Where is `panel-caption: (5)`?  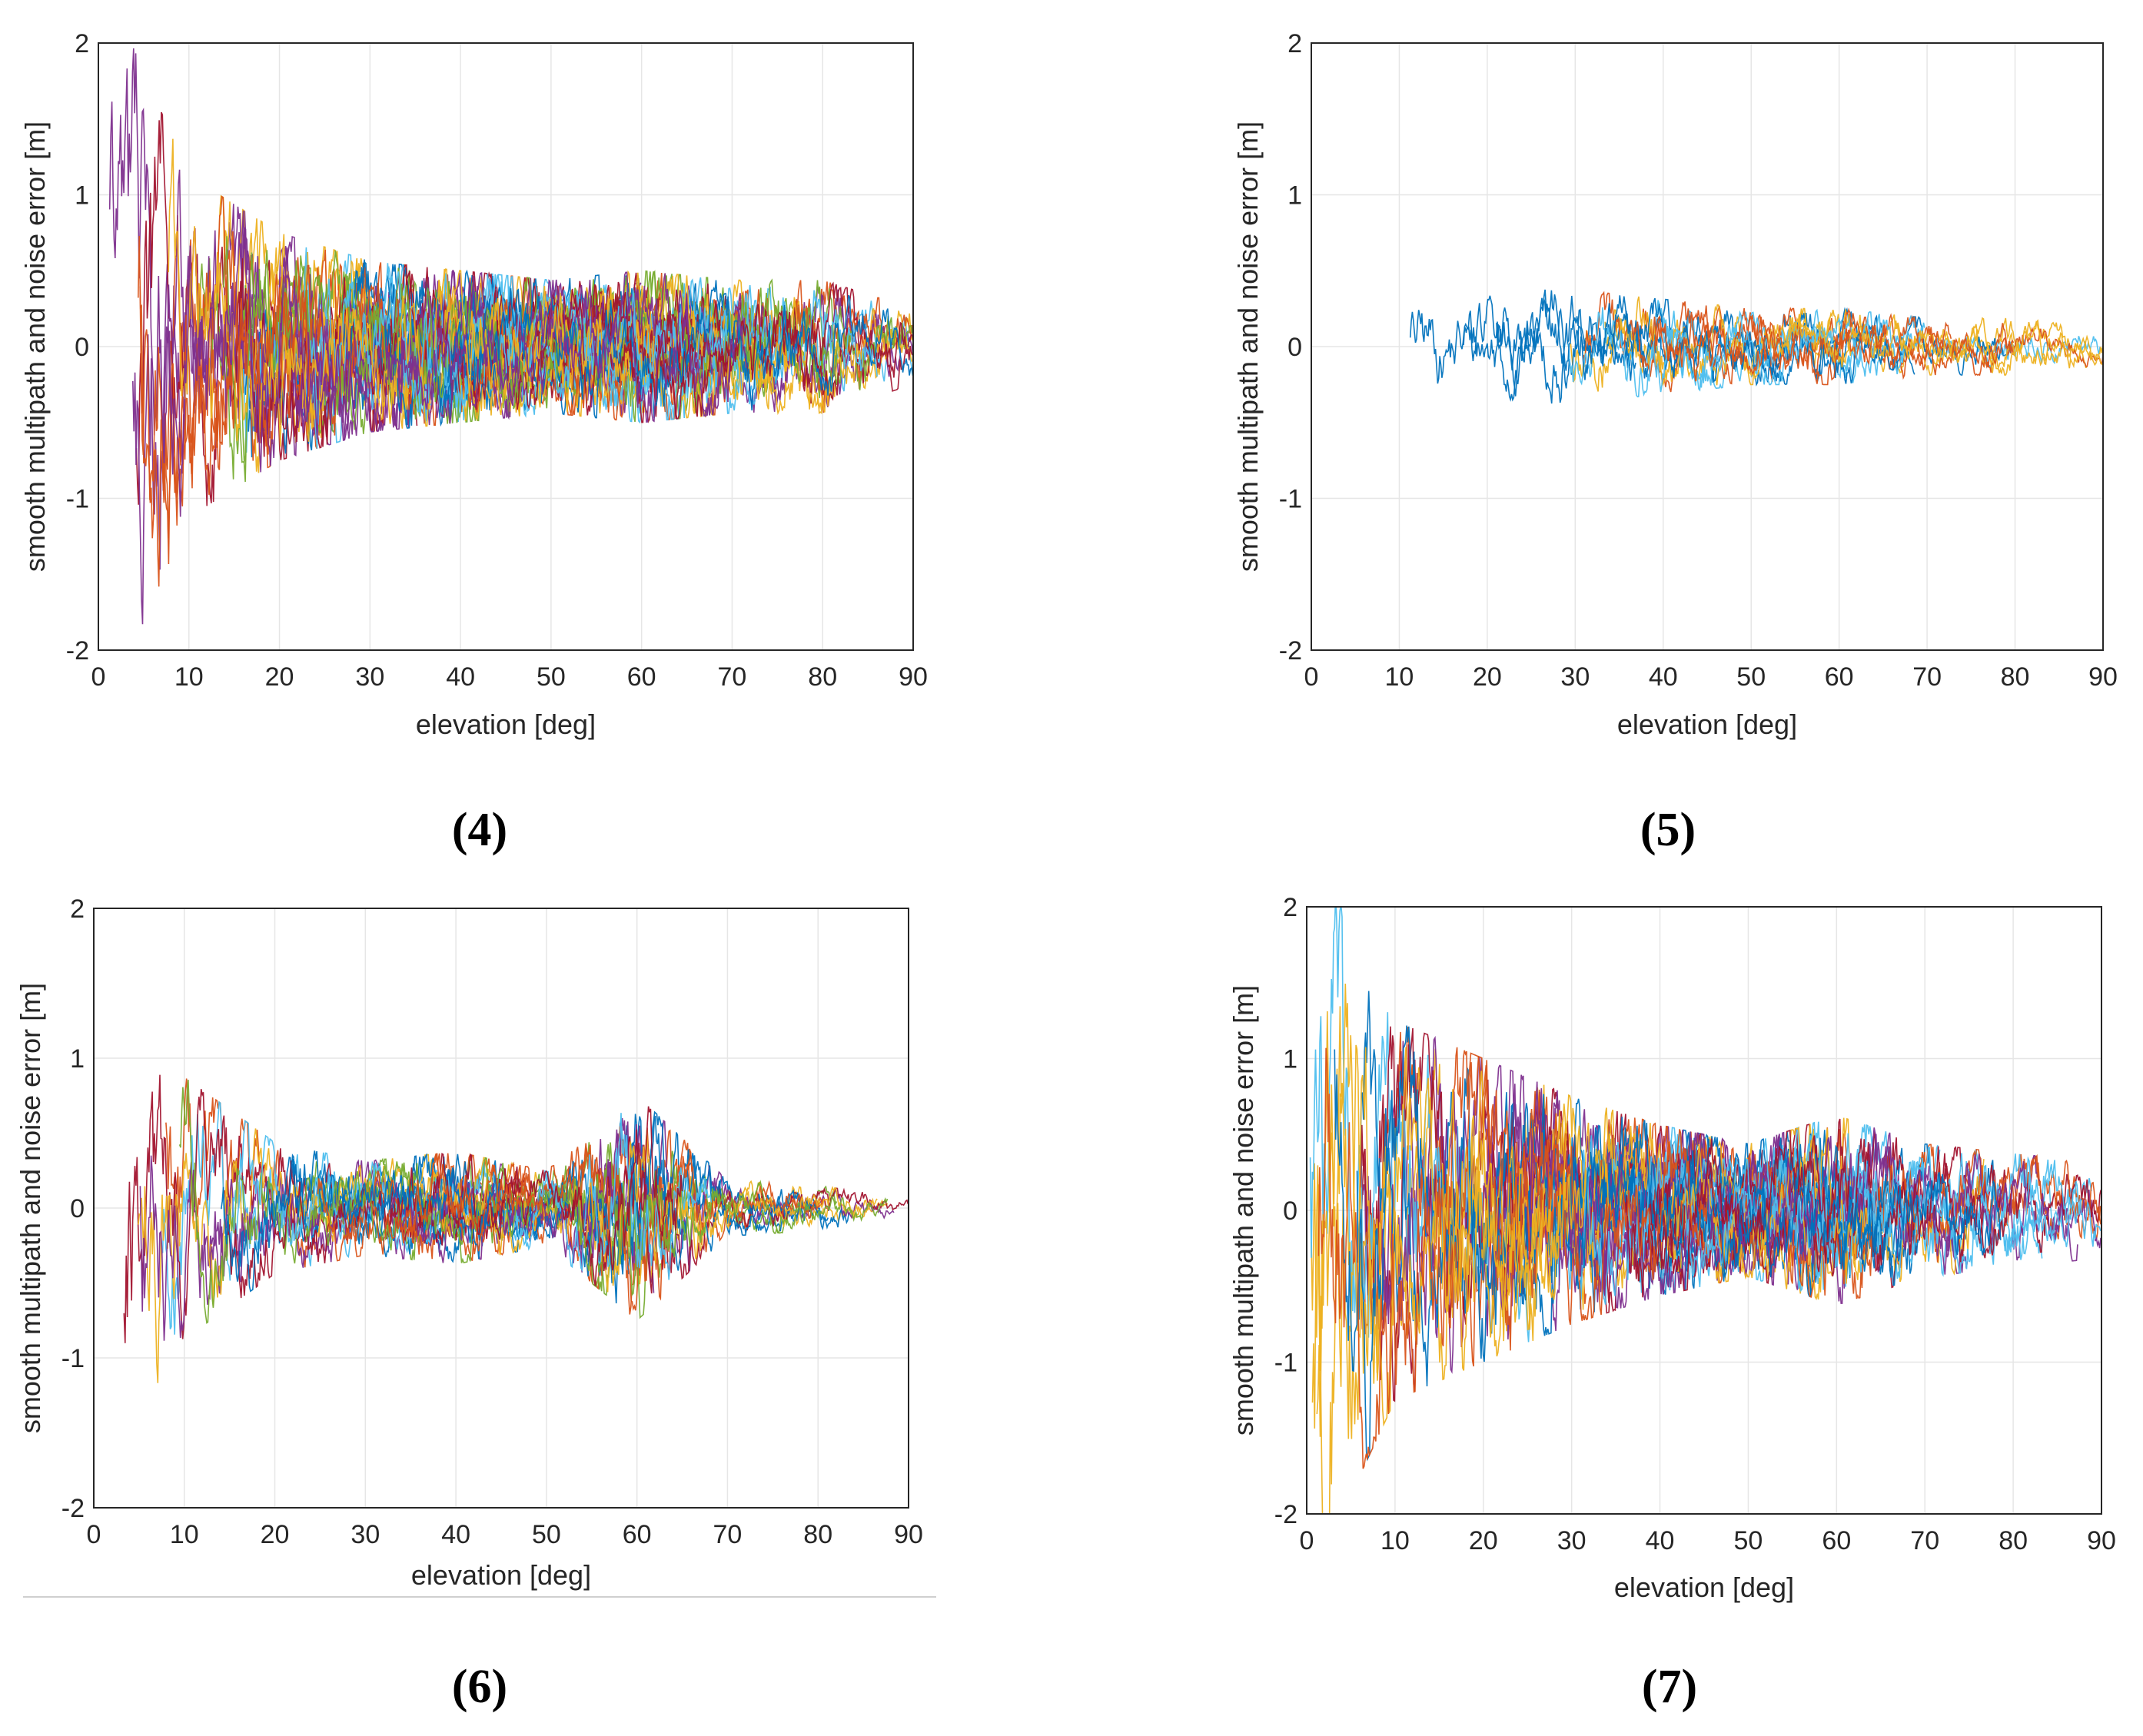
panel-caption: (5) is located at coordinates (1668, 830).